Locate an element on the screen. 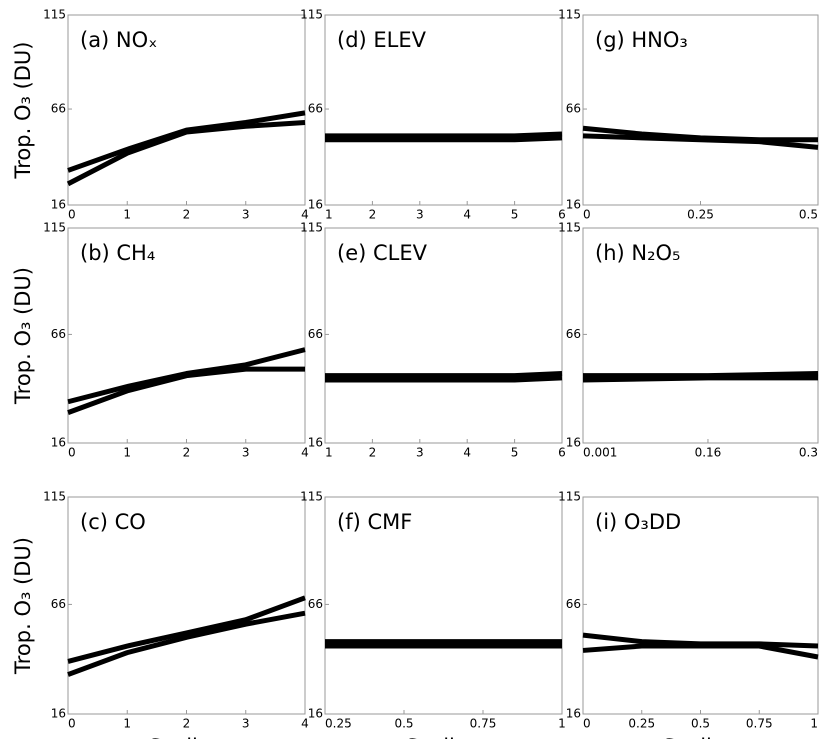 This screenshot has width=820, height=739. panel-title: (g) HNO₃ is located at coordinates (641, 40).